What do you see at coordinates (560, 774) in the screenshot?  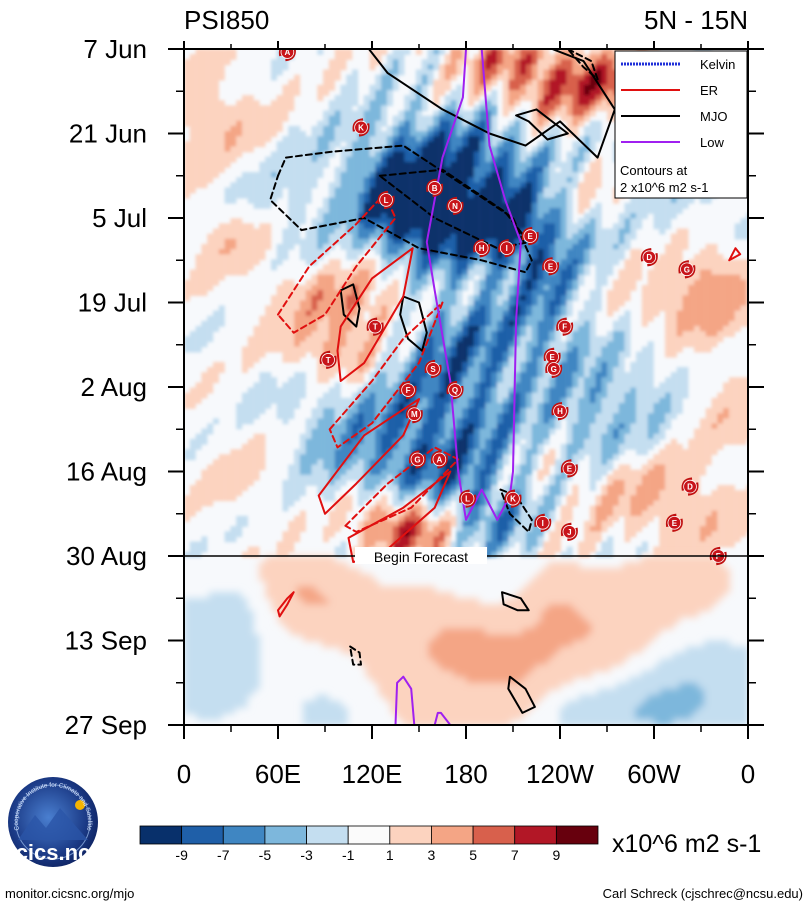 I see `x-tick-label: 120W` at bounding box center [560, 774].